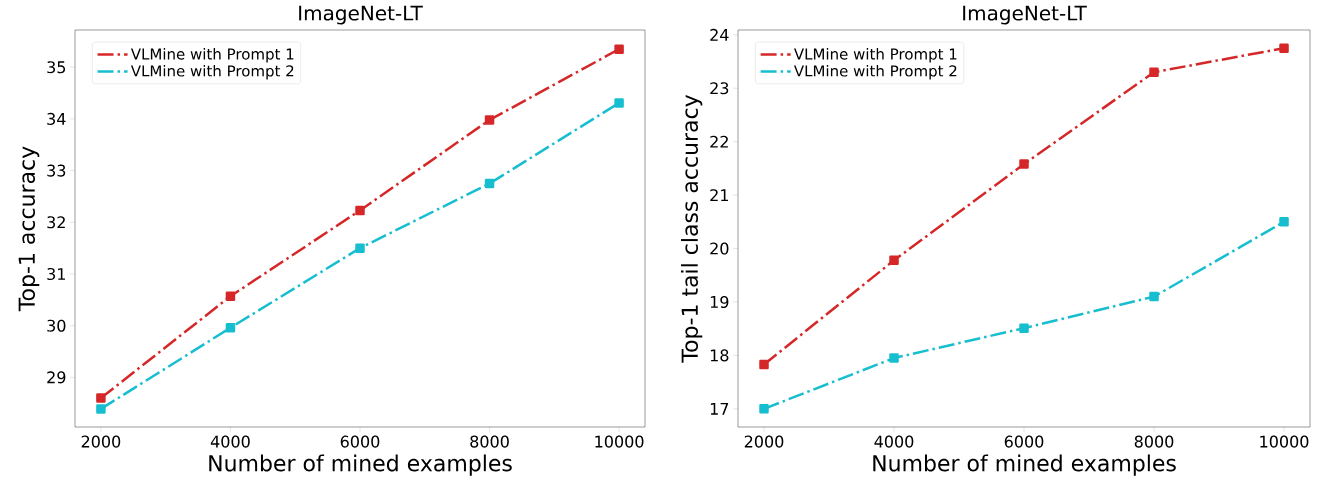  What do you see at coordinates (56, 170) in the screenshot?
I see `y-tick-label: 33` at bounding box center [56, 170].